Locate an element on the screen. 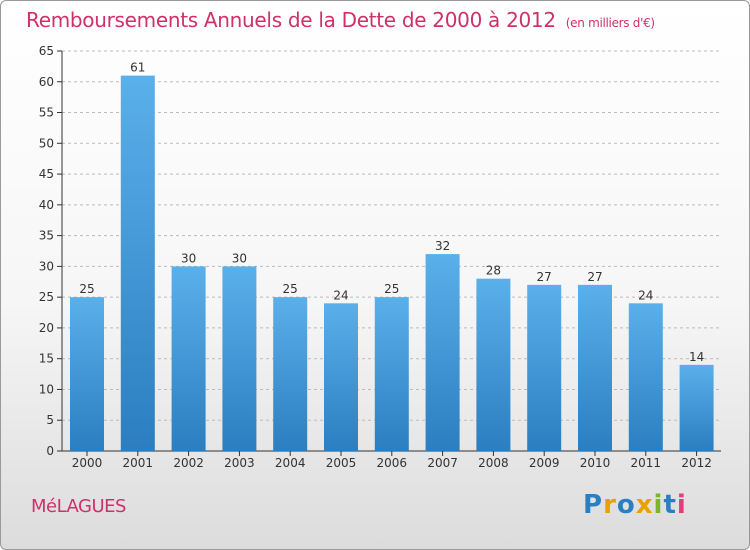 Image resolution: width=750 pixels, height=550 pixels. y-tick-label: 45 is located at coordinates (46, 174).